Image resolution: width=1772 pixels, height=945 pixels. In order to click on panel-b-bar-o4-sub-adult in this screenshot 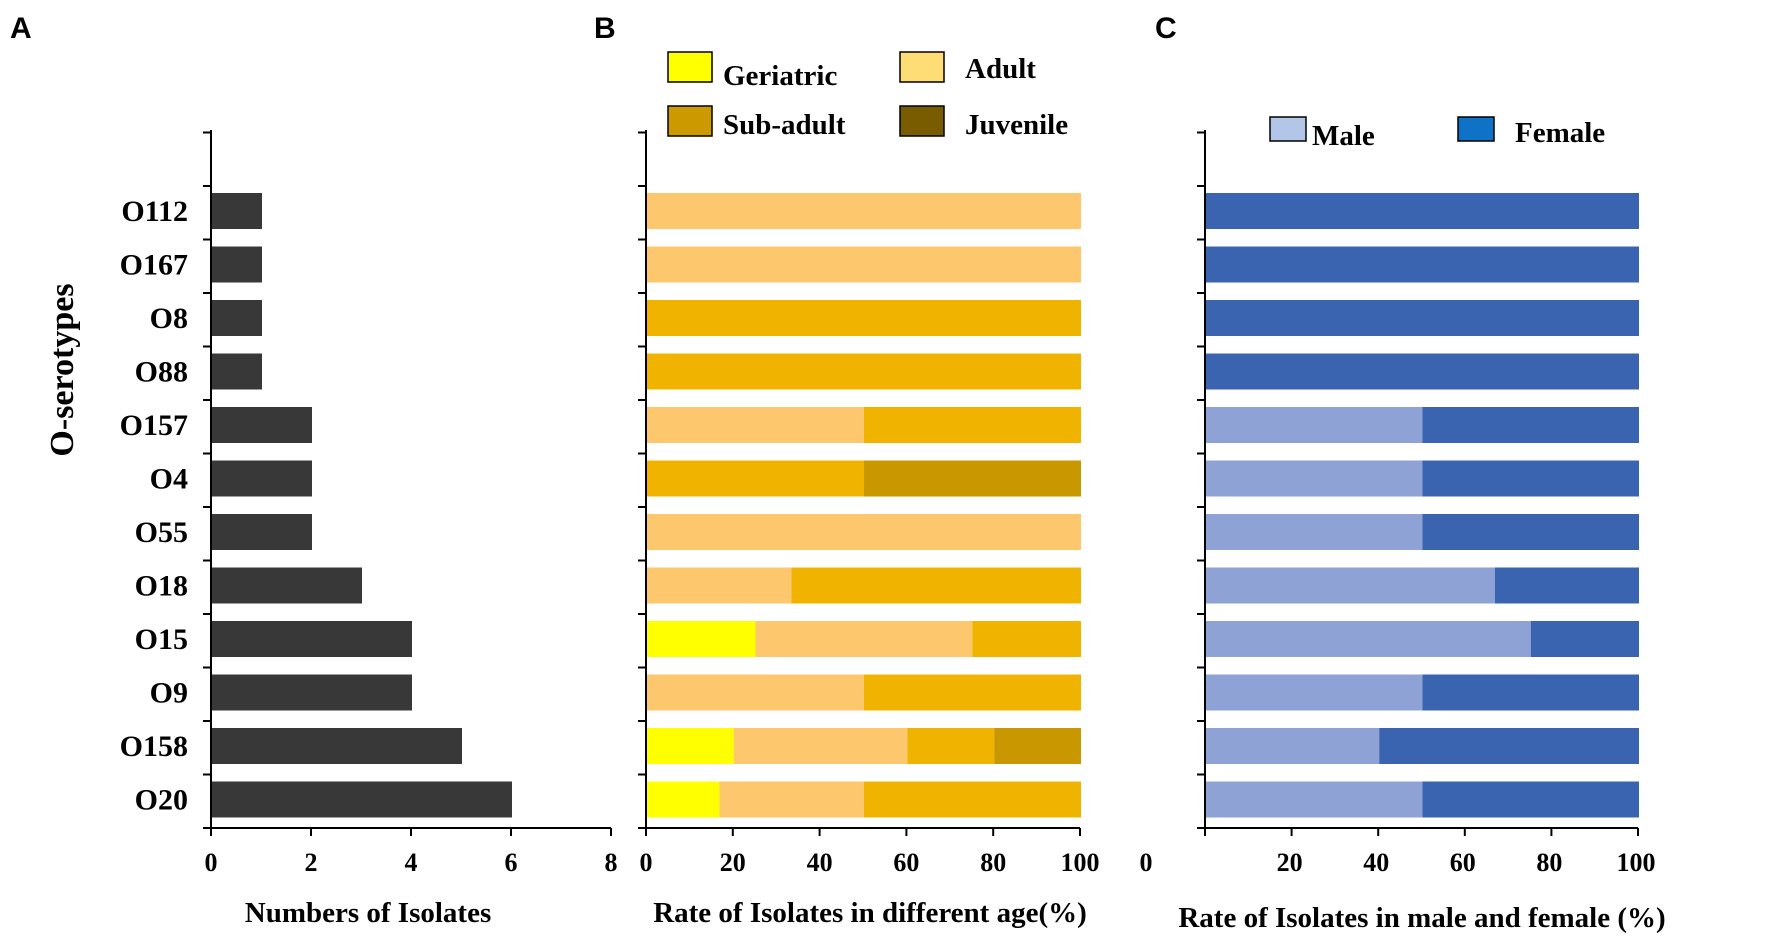, I will do `click(755, 478)`.